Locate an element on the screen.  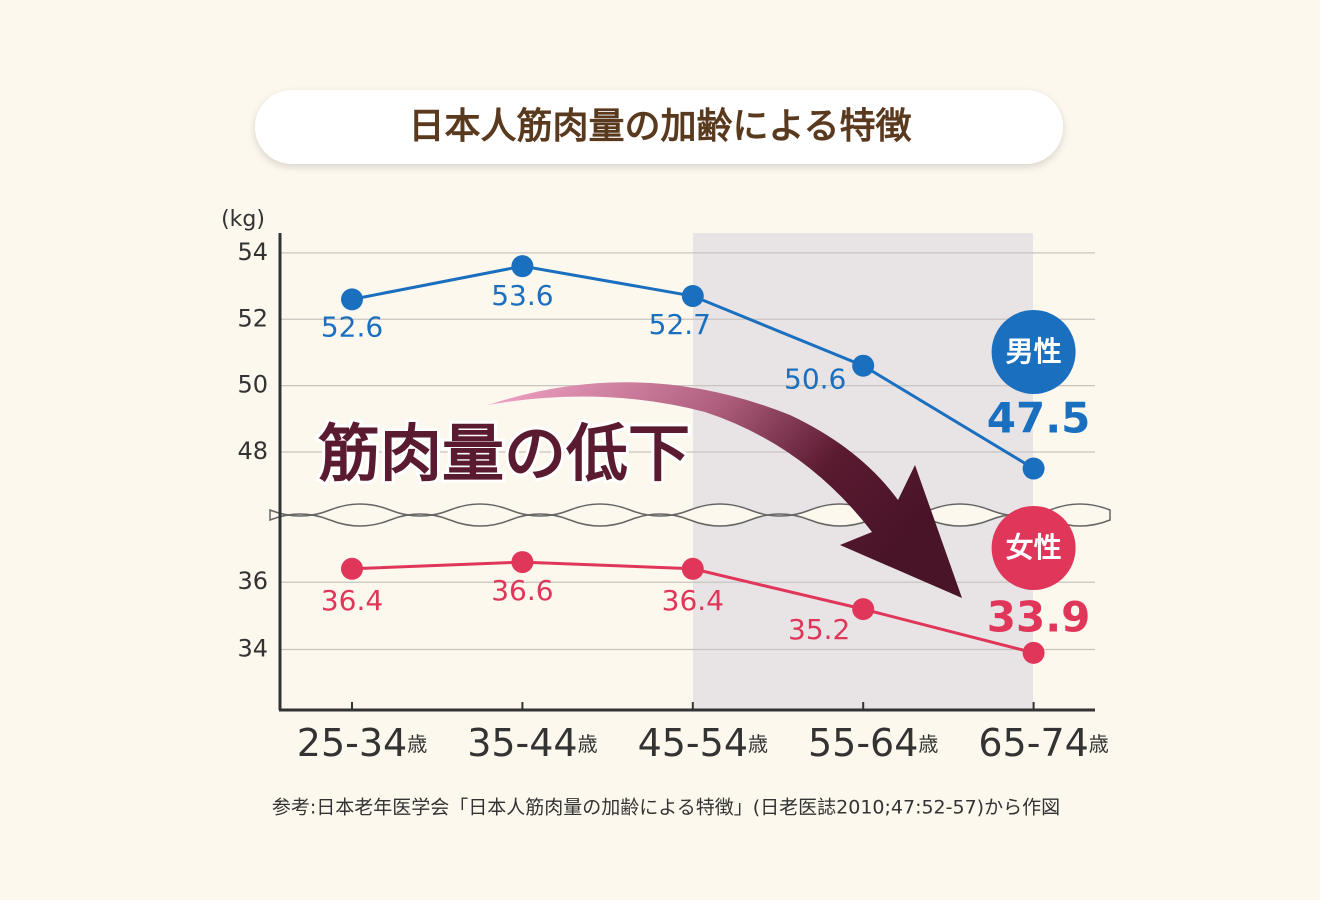
y-tick-label: 50 is located at coordinates (252, 385).